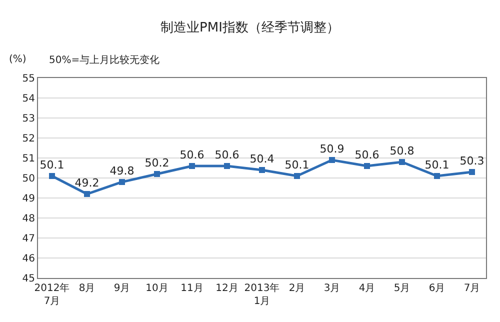 This screenshot has height=322, width=500. I want to click on y-tick-label: 50, so click(28, 179).